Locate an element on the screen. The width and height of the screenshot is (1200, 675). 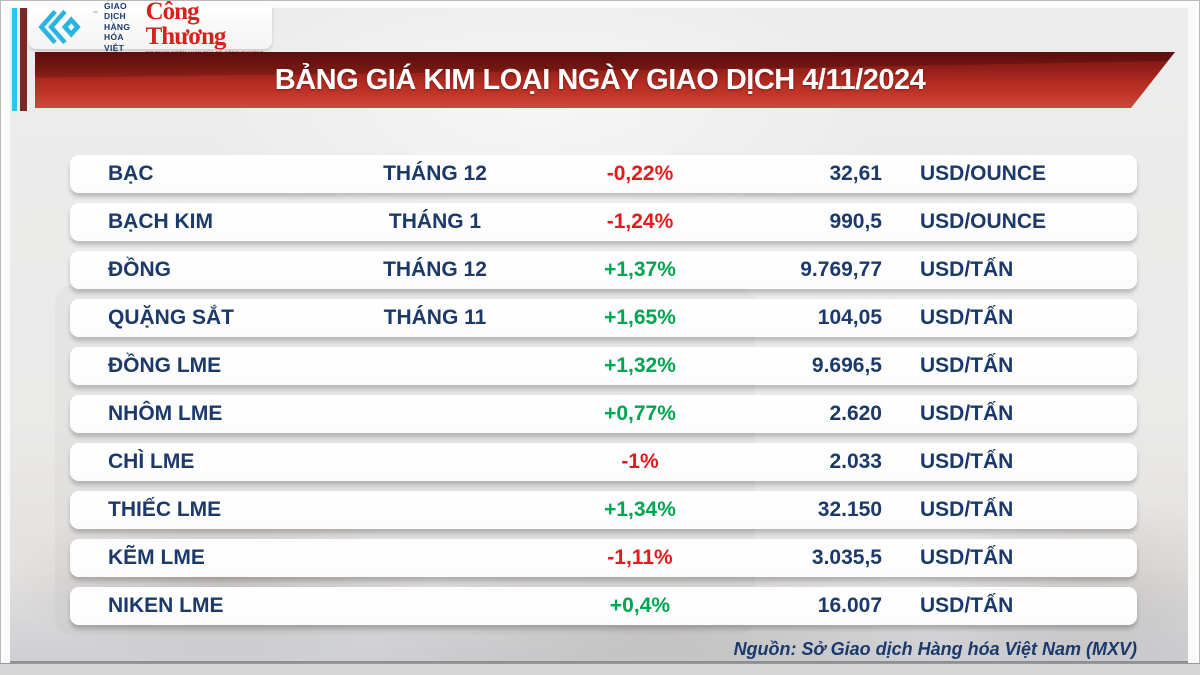
contract-month: THÁNG 1 is located at coordinates (435, 221).